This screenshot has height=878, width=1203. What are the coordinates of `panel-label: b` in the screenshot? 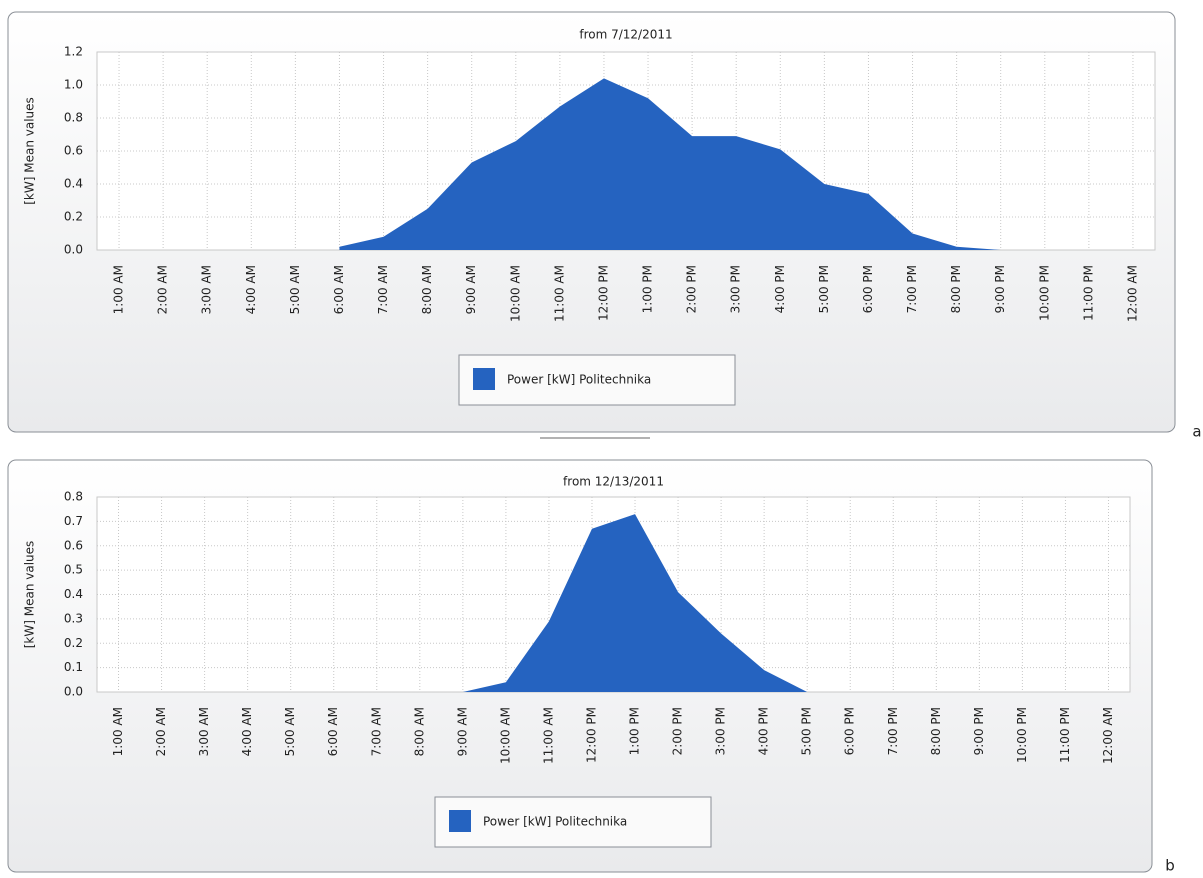 It's located at (1170, 866).